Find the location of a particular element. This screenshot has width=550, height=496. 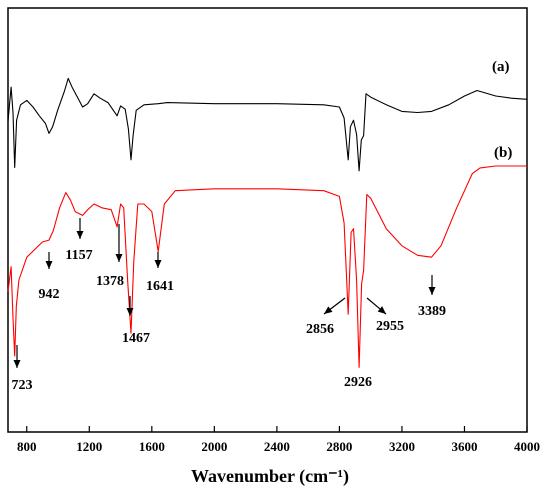

x-tick-label: 1600 is located at coordinates (152, 446).